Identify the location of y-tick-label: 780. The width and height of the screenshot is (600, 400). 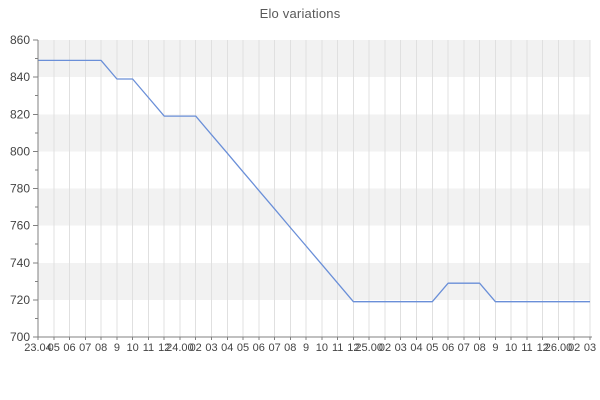
(20, 189).